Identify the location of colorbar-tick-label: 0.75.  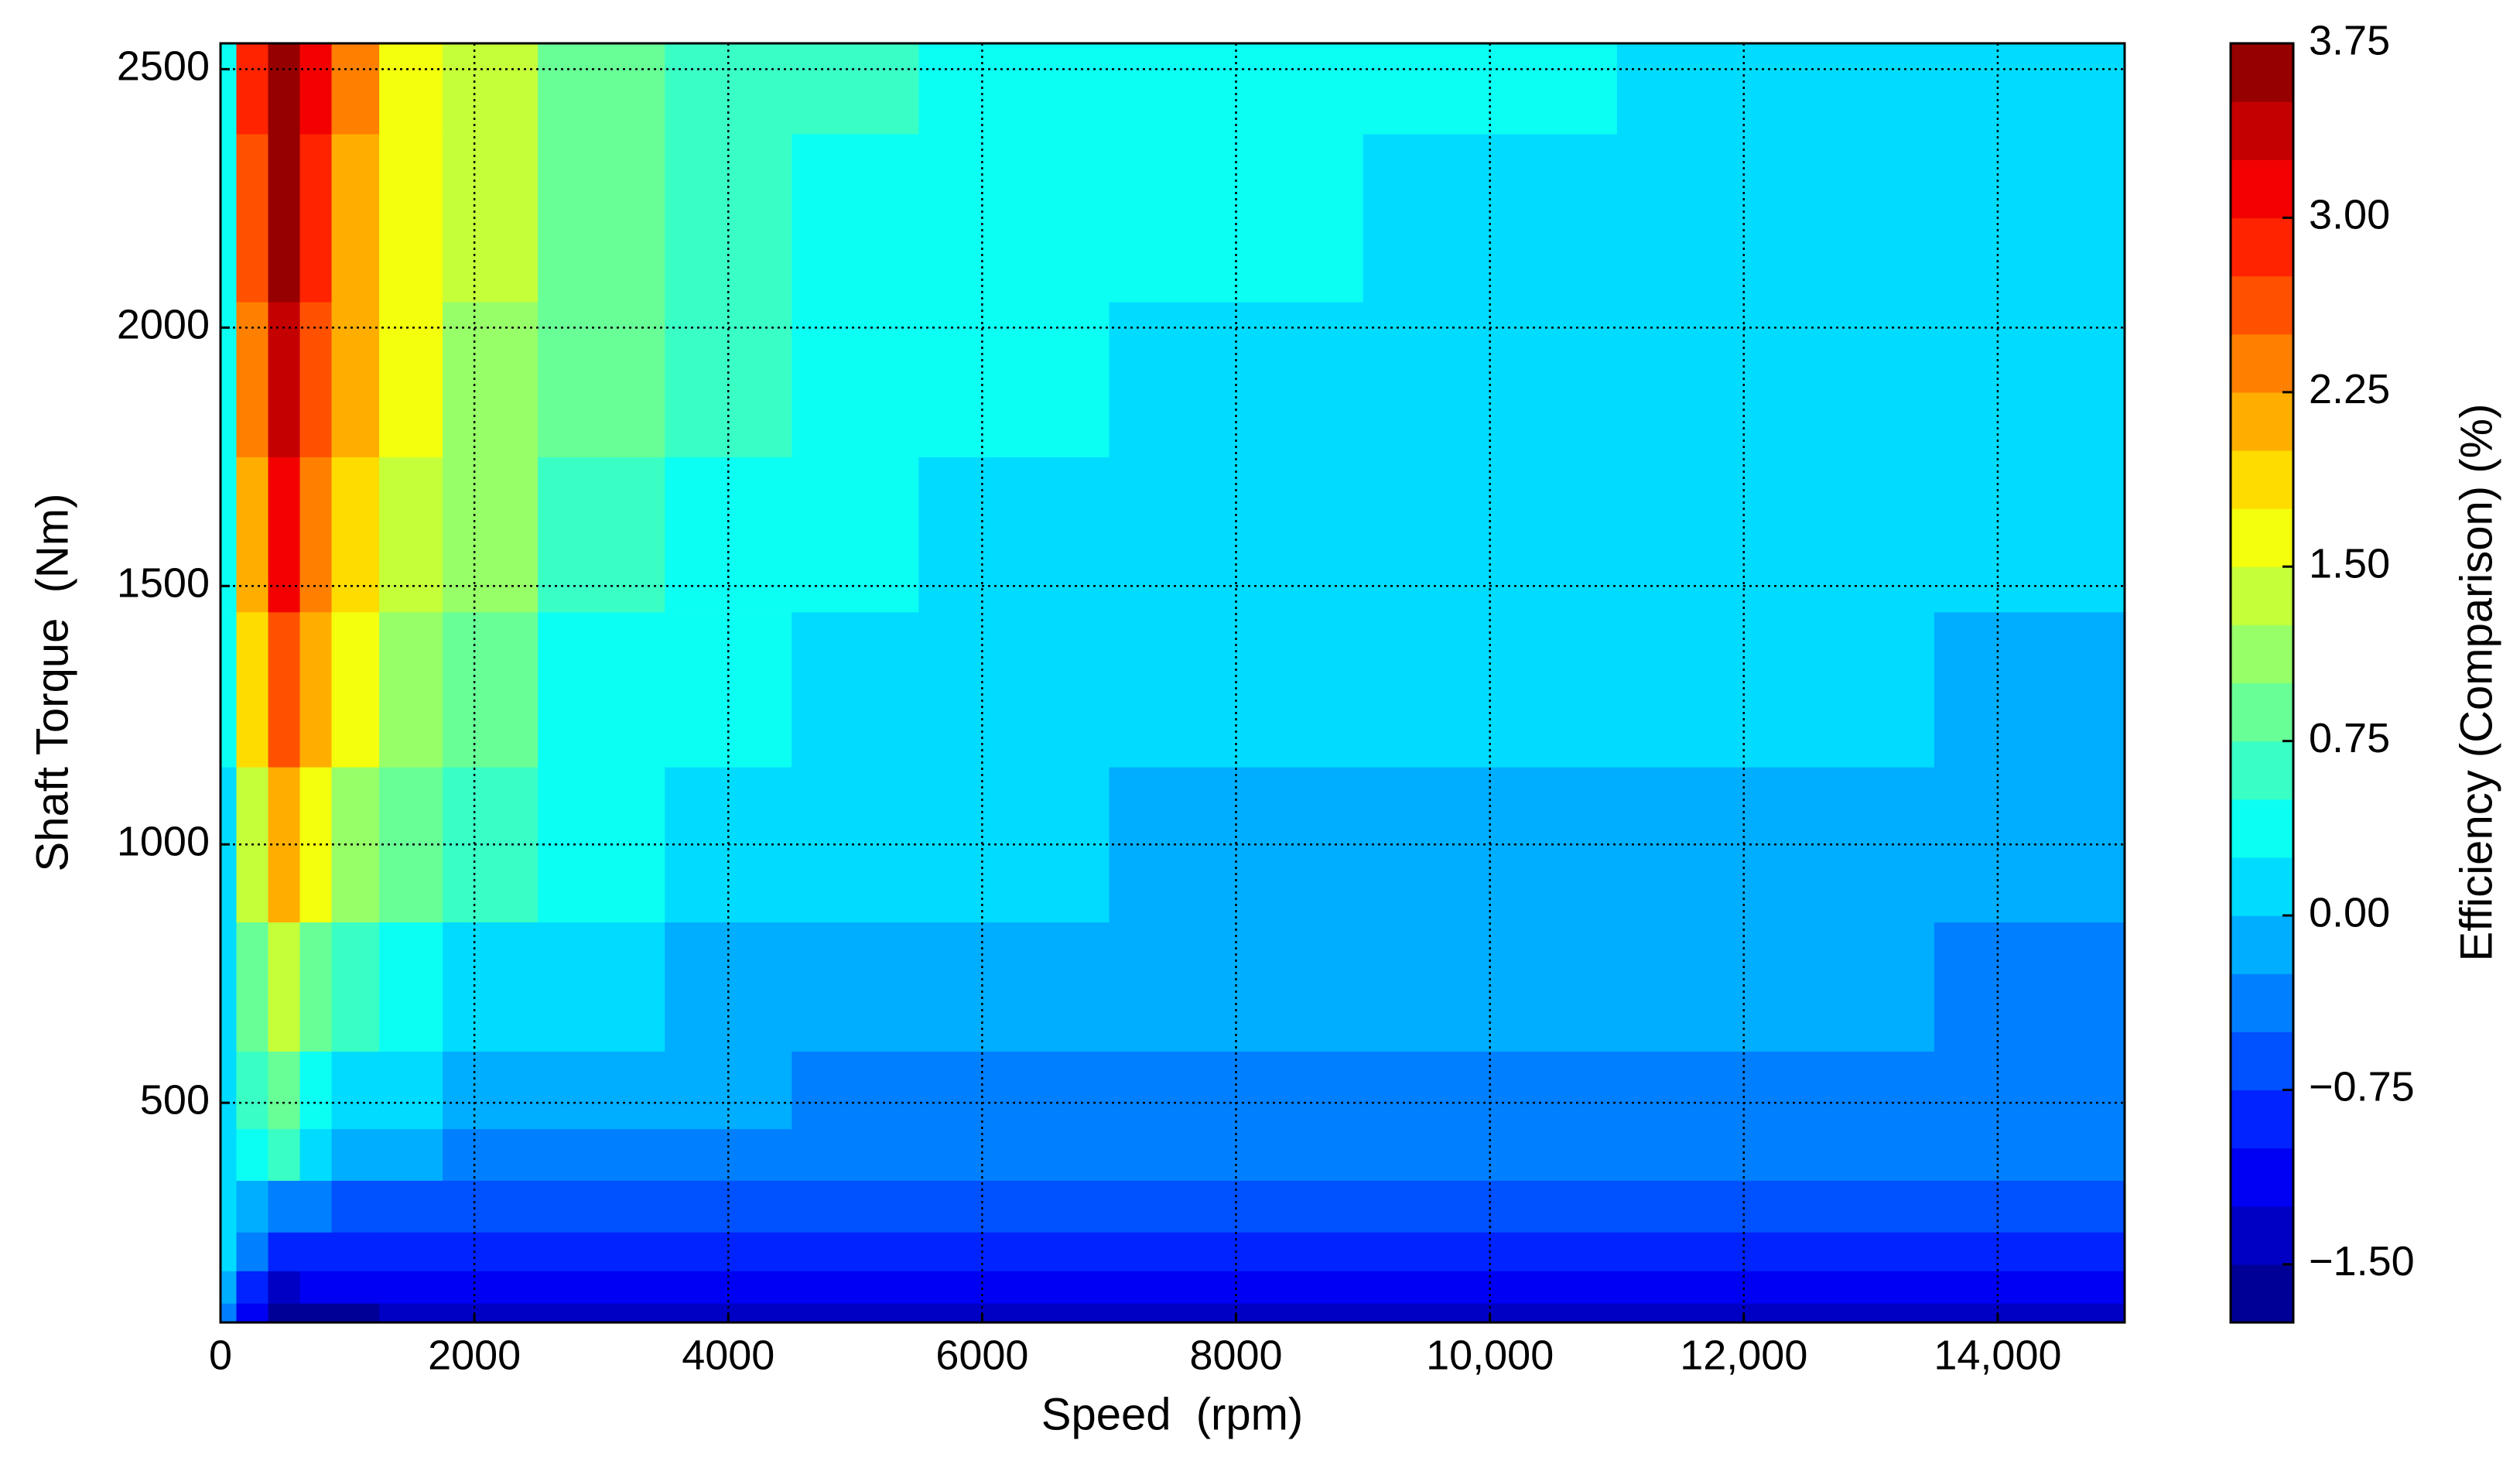
(2349, 738).